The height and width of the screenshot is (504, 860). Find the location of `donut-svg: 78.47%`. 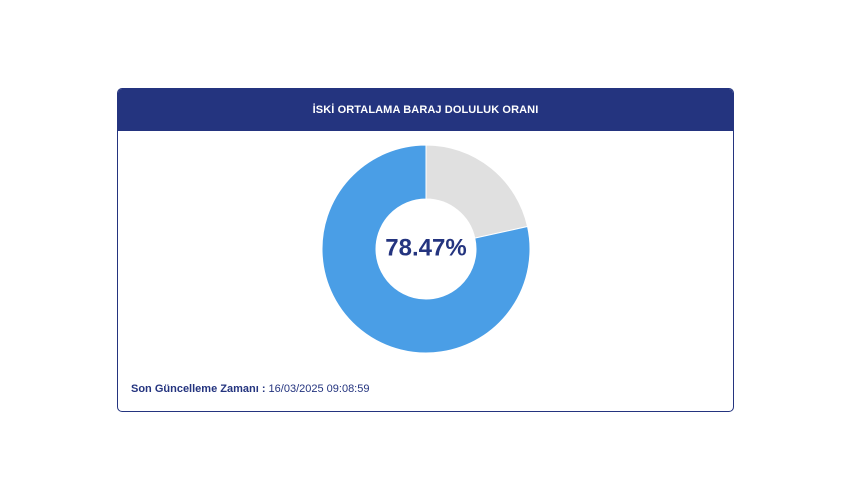

donut-svg: 78.47% is located at coordinates (426, 249).